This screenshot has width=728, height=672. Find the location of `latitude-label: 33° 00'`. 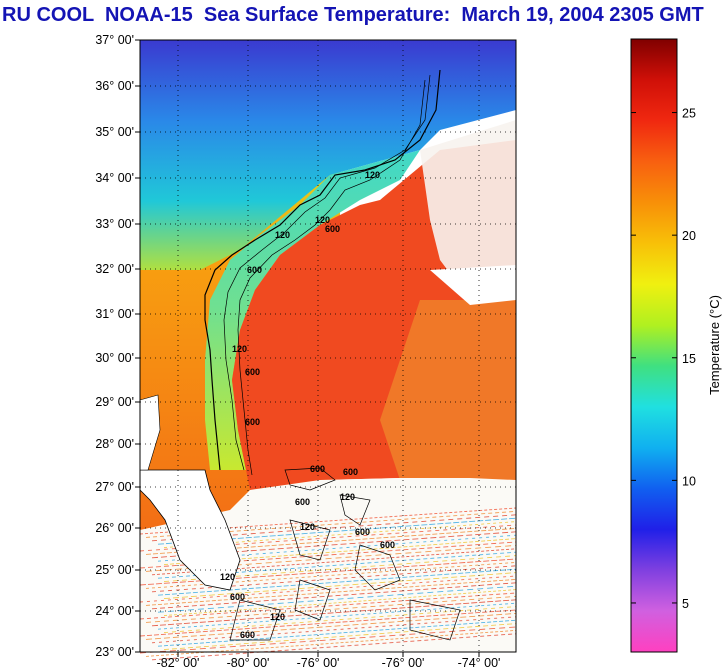

latitude-label: 33° 00' is located at coordinates (114, 224).